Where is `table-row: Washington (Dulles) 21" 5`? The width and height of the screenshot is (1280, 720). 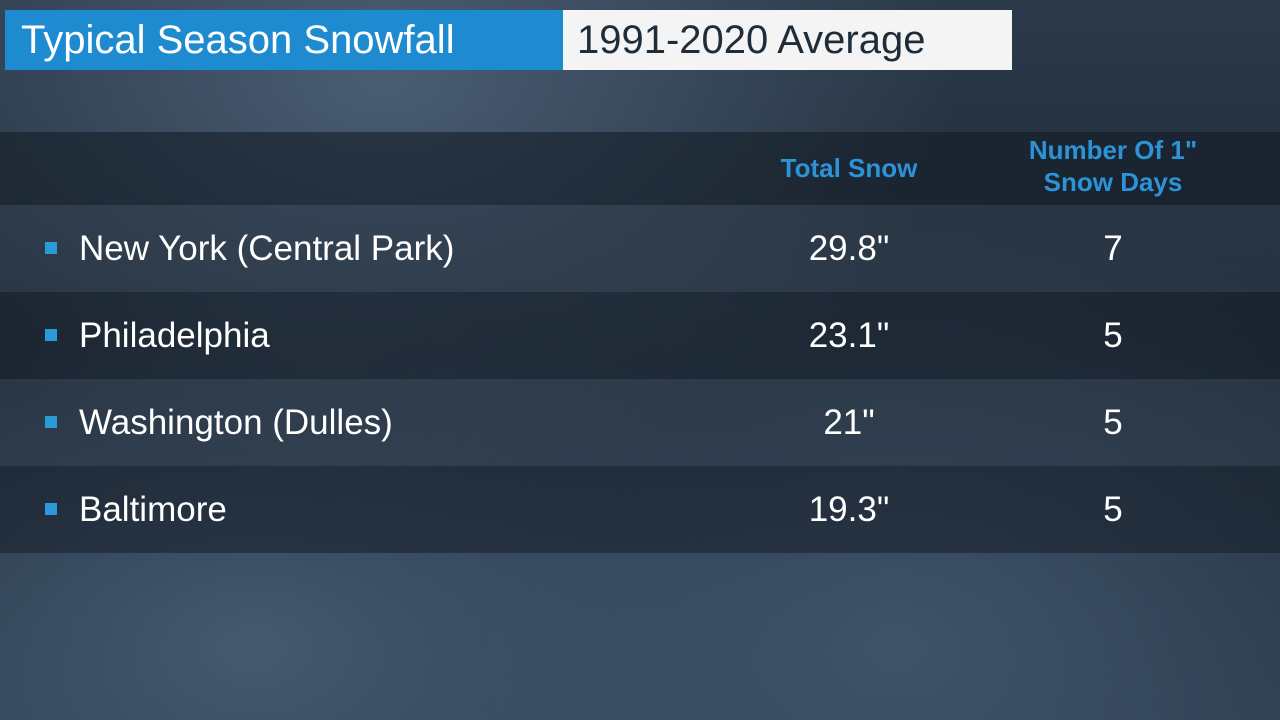 table-row: Washington (Dulles) 21" 5 is located at coordinates (640, 422).